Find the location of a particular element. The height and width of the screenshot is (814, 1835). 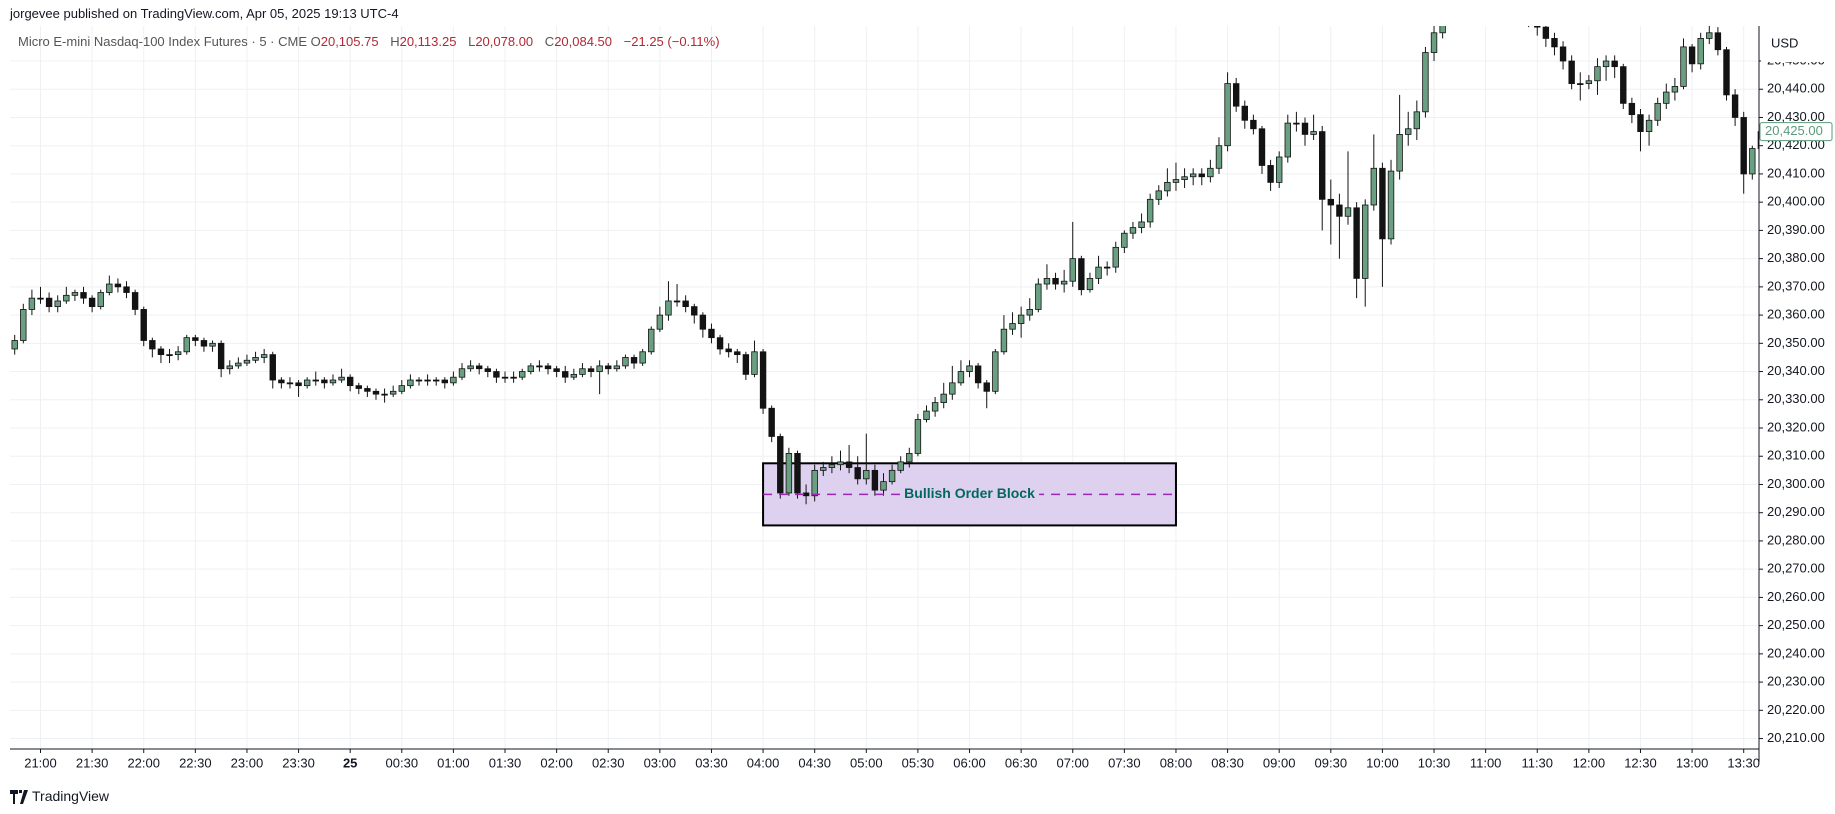

low-label: L is located at coordinates (472, 41).